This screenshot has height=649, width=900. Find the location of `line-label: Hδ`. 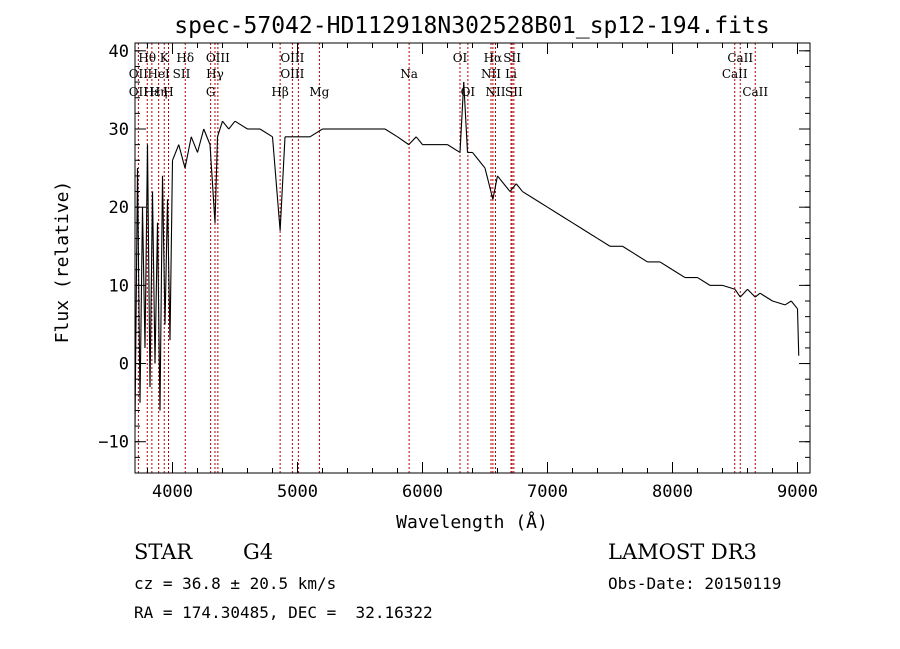

line-label: Hδ is located at coordinates (185, 58).